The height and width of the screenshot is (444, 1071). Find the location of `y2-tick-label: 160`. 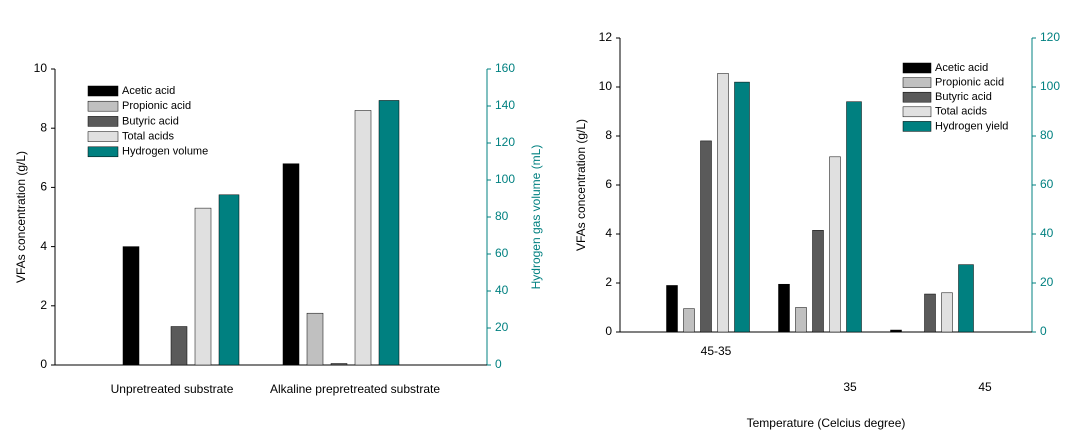

y2-tick-label: 160 is located at coordinates (505, 68).